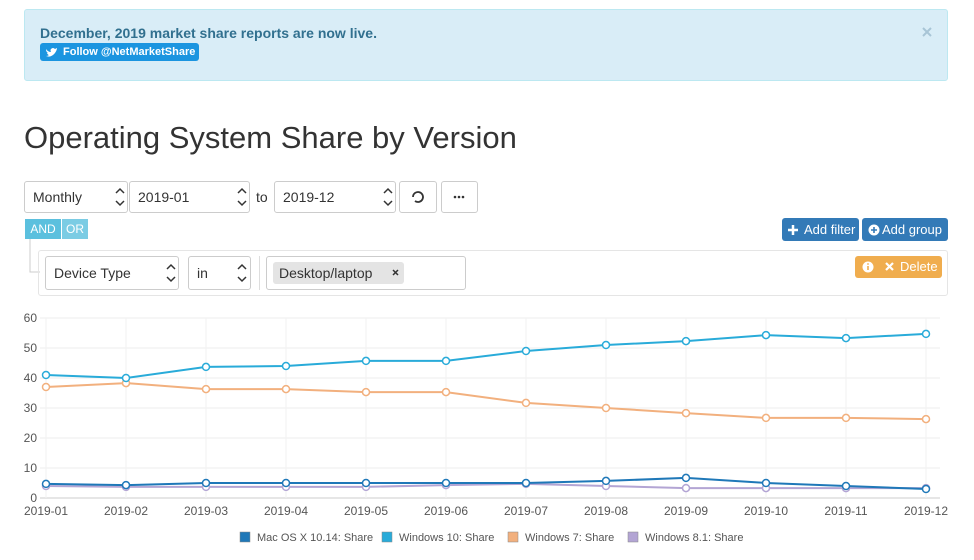  What do you see at coordinates (366, 511) in the screenshot?
I see `x-tick-label: 2019-05` at bounding box center [366, 511].